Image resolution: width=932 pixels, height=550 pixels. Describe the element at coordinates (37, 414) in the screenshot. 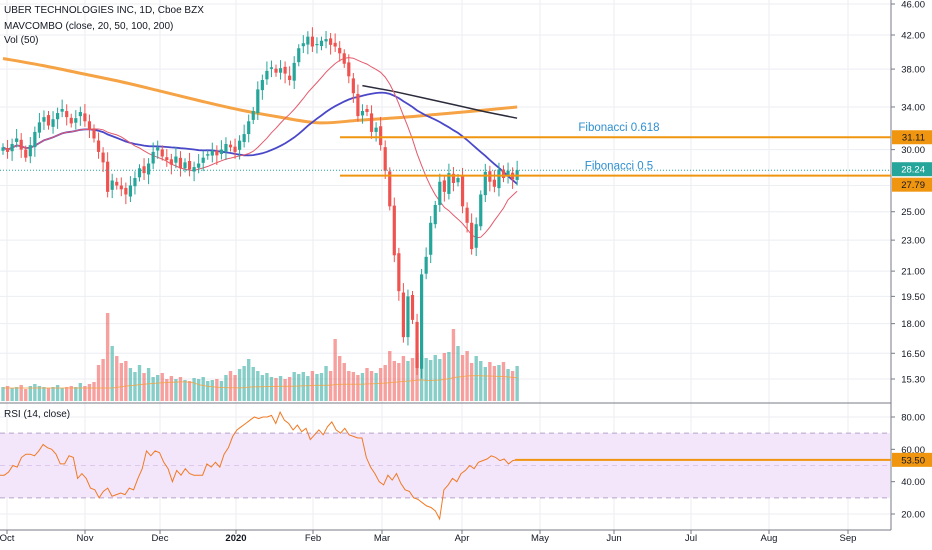

I see `rsi-legend: RSI (14, close)` at that location.